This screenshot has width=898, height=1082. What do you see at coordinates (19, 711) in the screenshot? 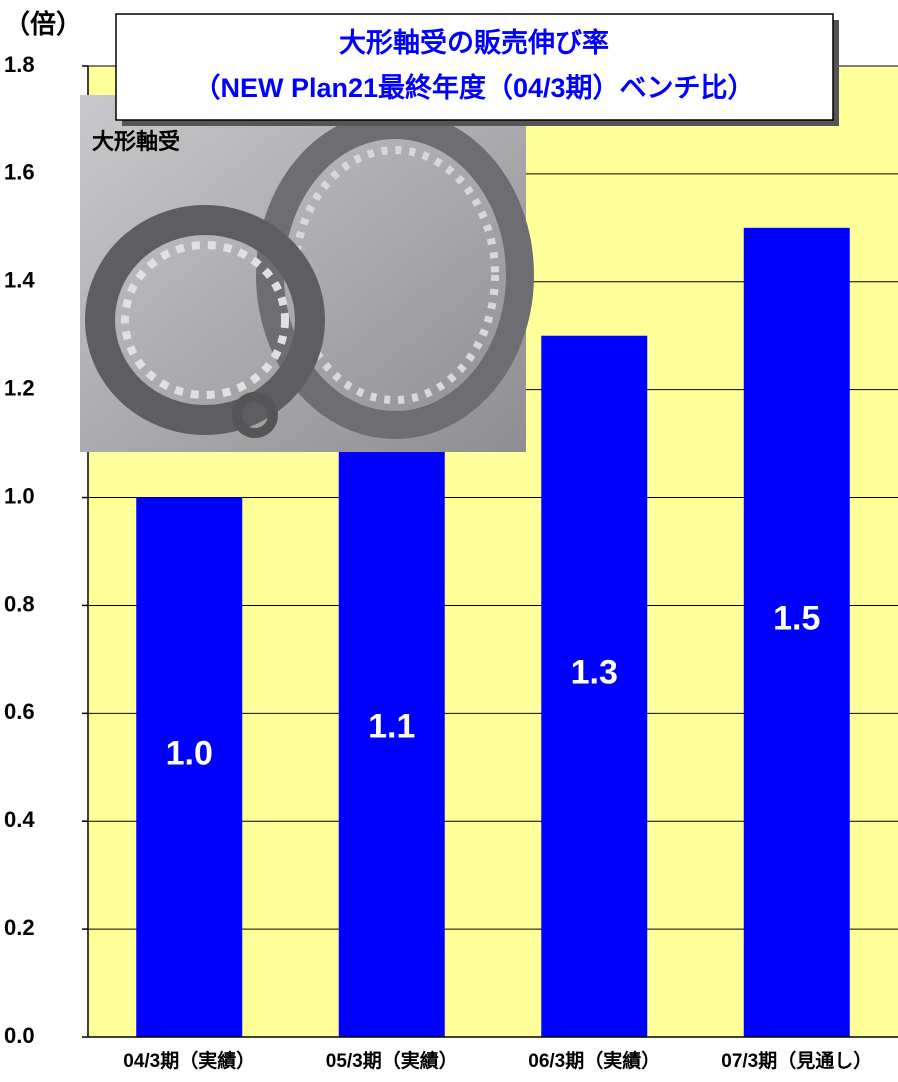
I see `y-tick-label: 0.6` at bounding box center [19, 711].